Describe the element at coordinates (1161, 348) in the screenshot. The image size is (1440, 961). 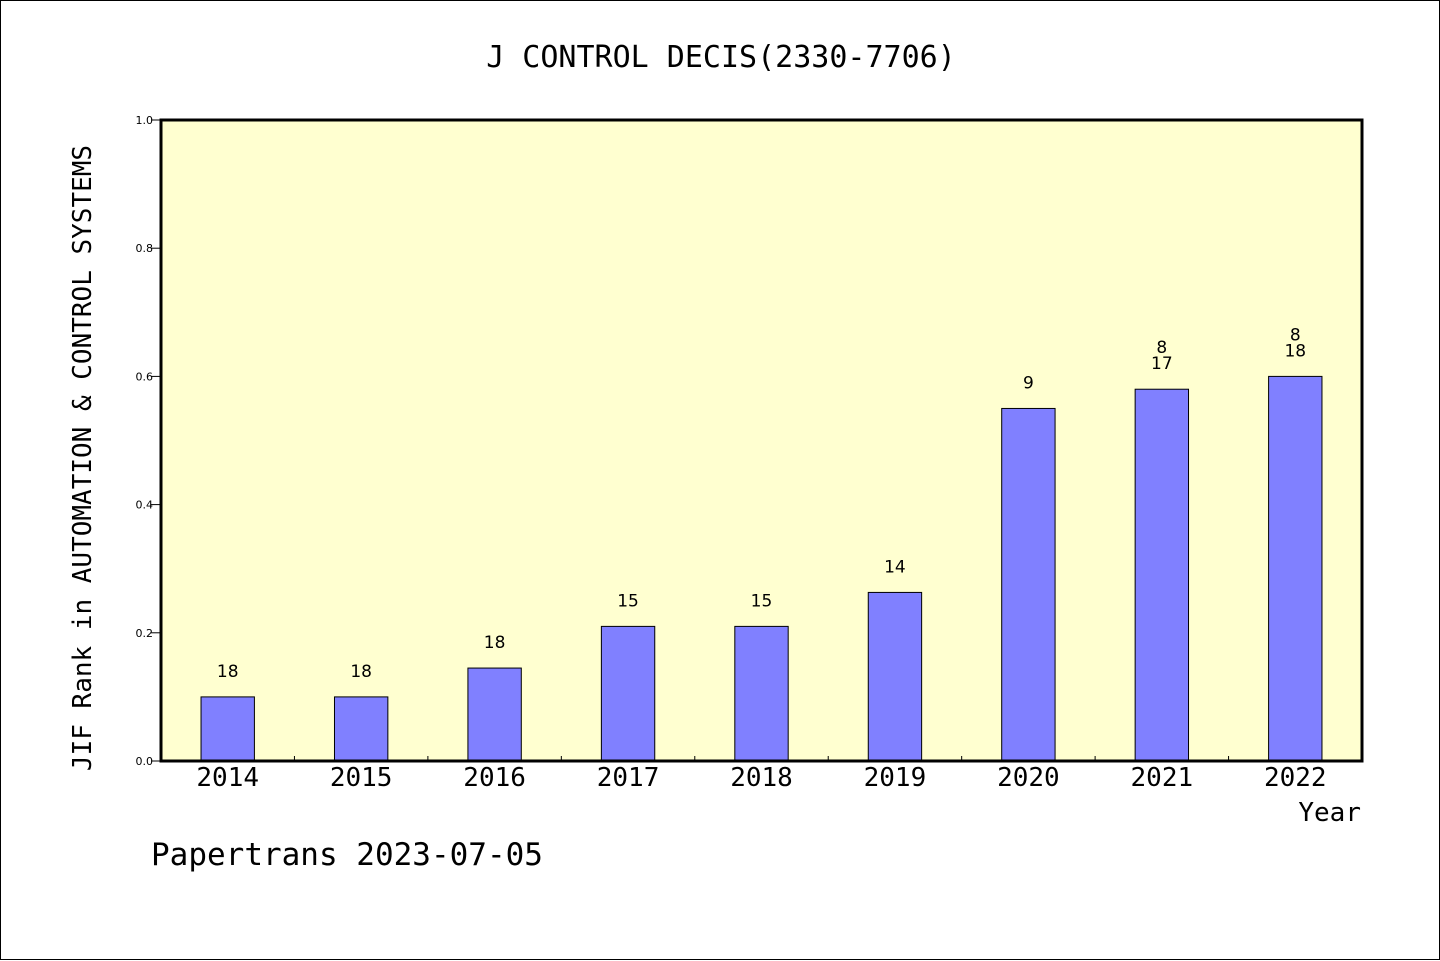
I see `bar-value-label-2021-1: 8` at that location.